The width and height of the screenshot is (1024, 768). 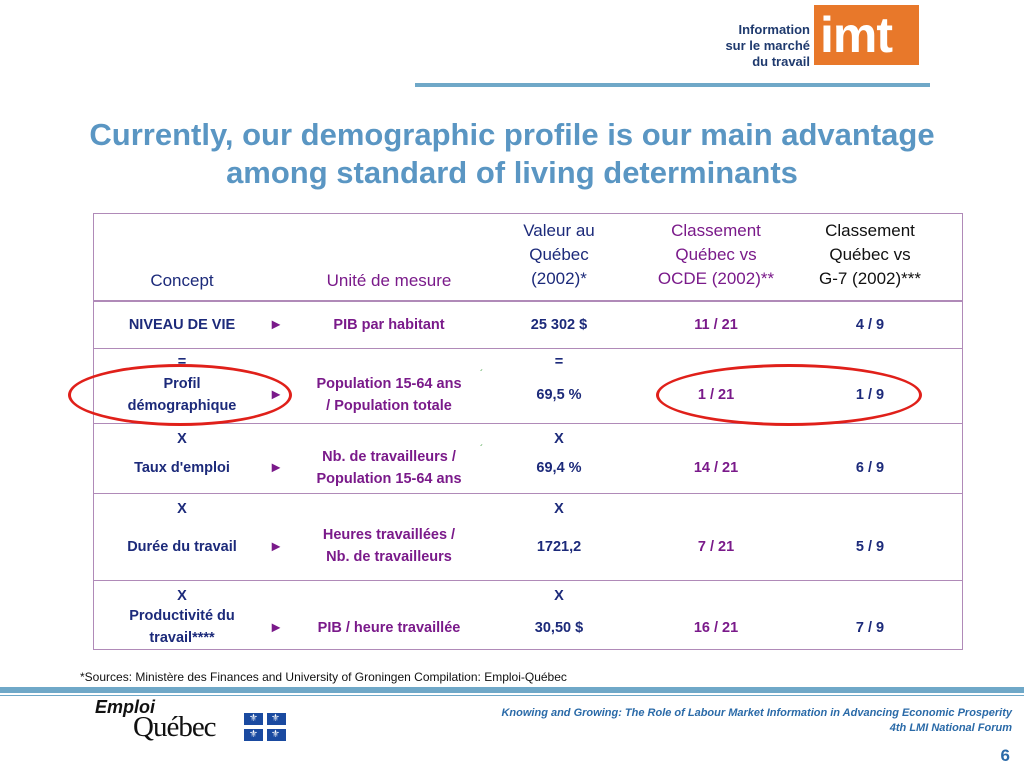 I want to click on row-g7-rank: 4 / 9, so click(x=870, y=325).